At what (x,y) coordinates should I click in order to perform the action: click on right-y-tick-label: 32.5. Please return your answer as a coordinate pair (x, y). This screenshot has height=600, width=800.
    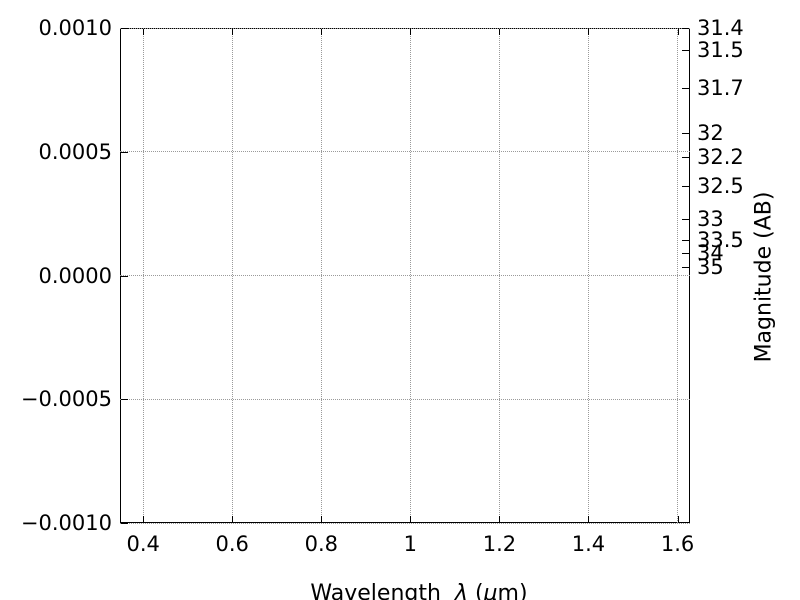
    Looking at the image, I should click on (720, 185).